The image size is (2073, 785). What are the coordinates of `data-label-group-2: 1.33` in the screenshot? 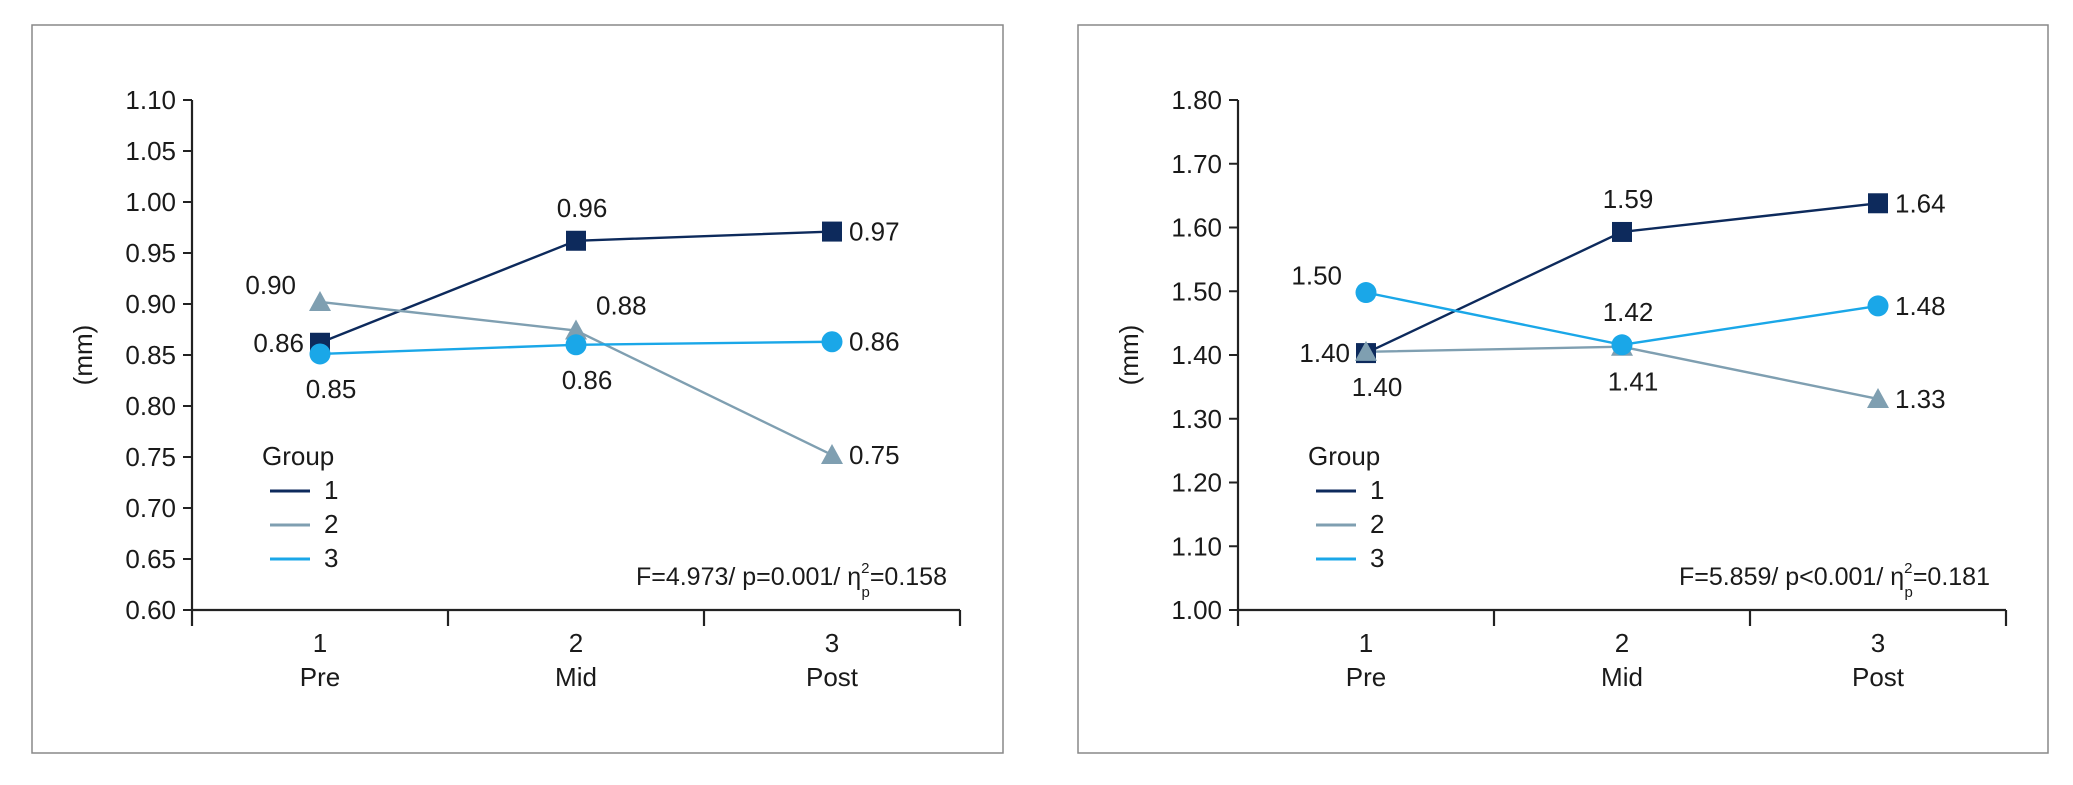 It's located at (1920, 399).